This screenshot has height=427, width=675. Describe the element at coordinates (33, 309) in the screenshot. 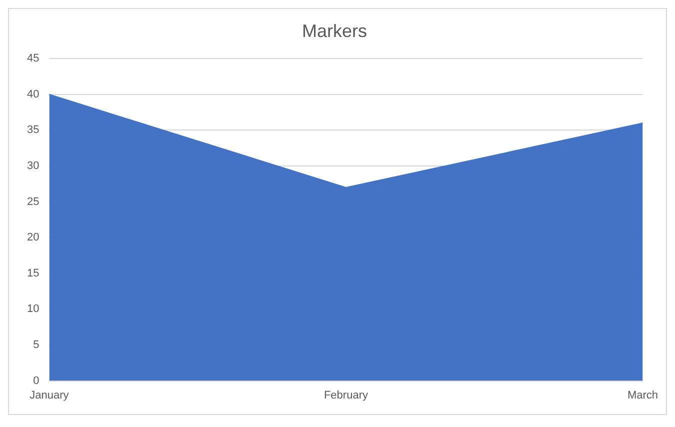

I see `y-tick-label: 10` at that location.